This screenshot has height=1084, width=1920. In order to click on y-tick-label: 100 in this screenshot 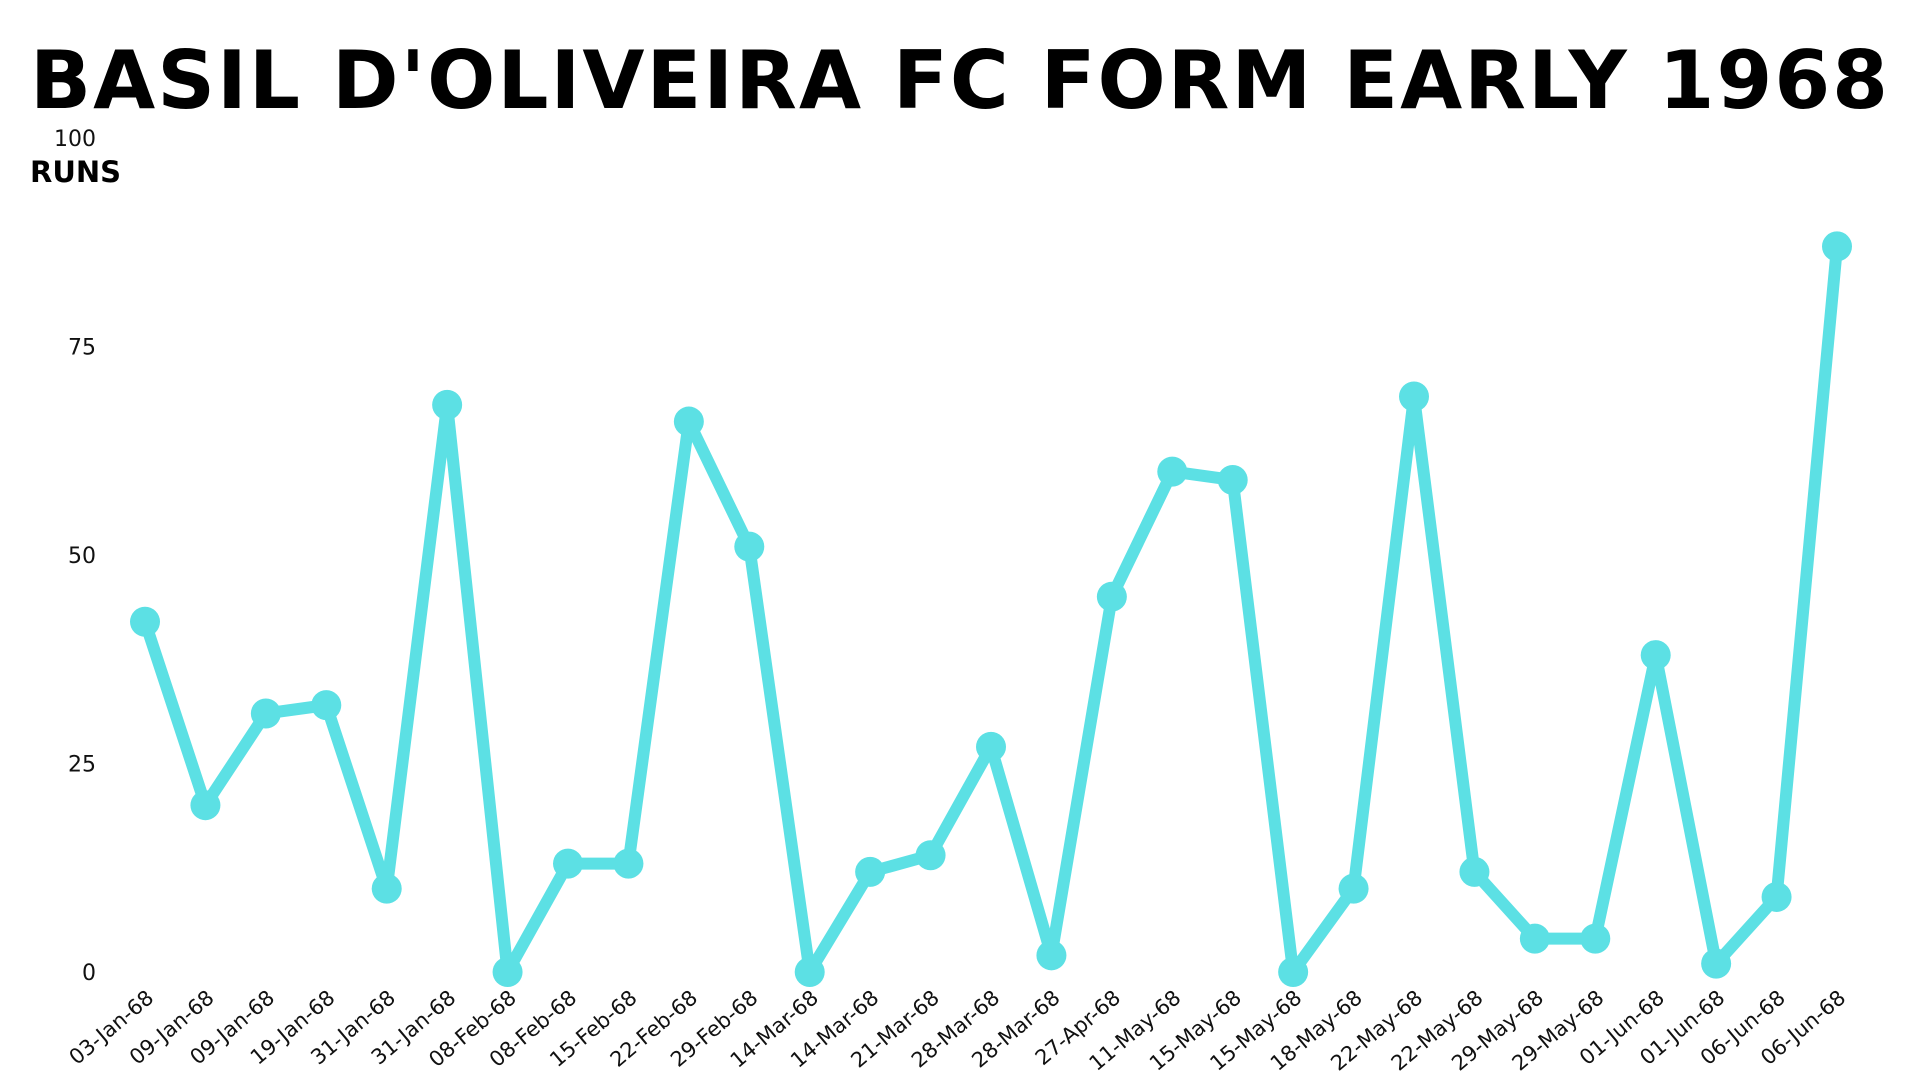, I will do `click(75, 139)`.